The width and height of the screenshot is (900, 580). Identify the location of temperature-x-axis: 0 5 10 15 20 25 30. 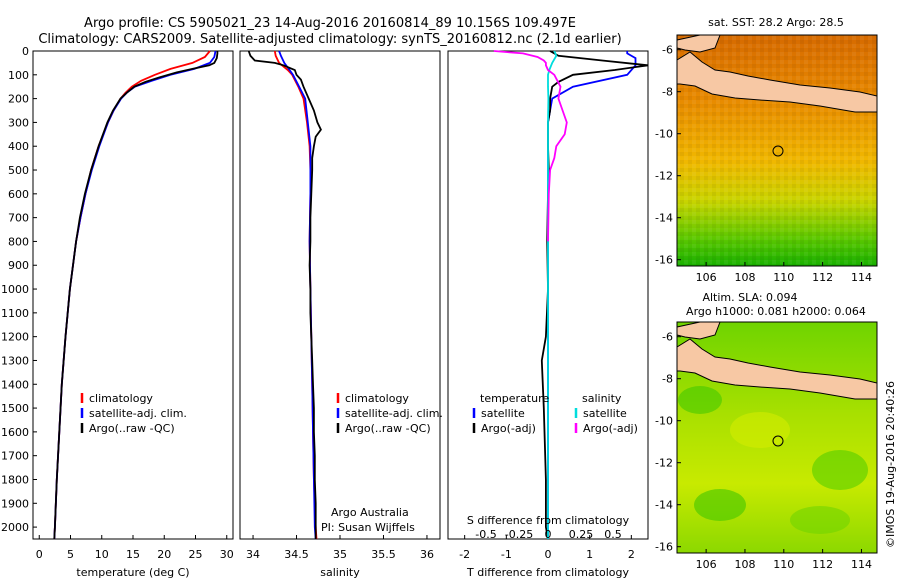
(135, 548).